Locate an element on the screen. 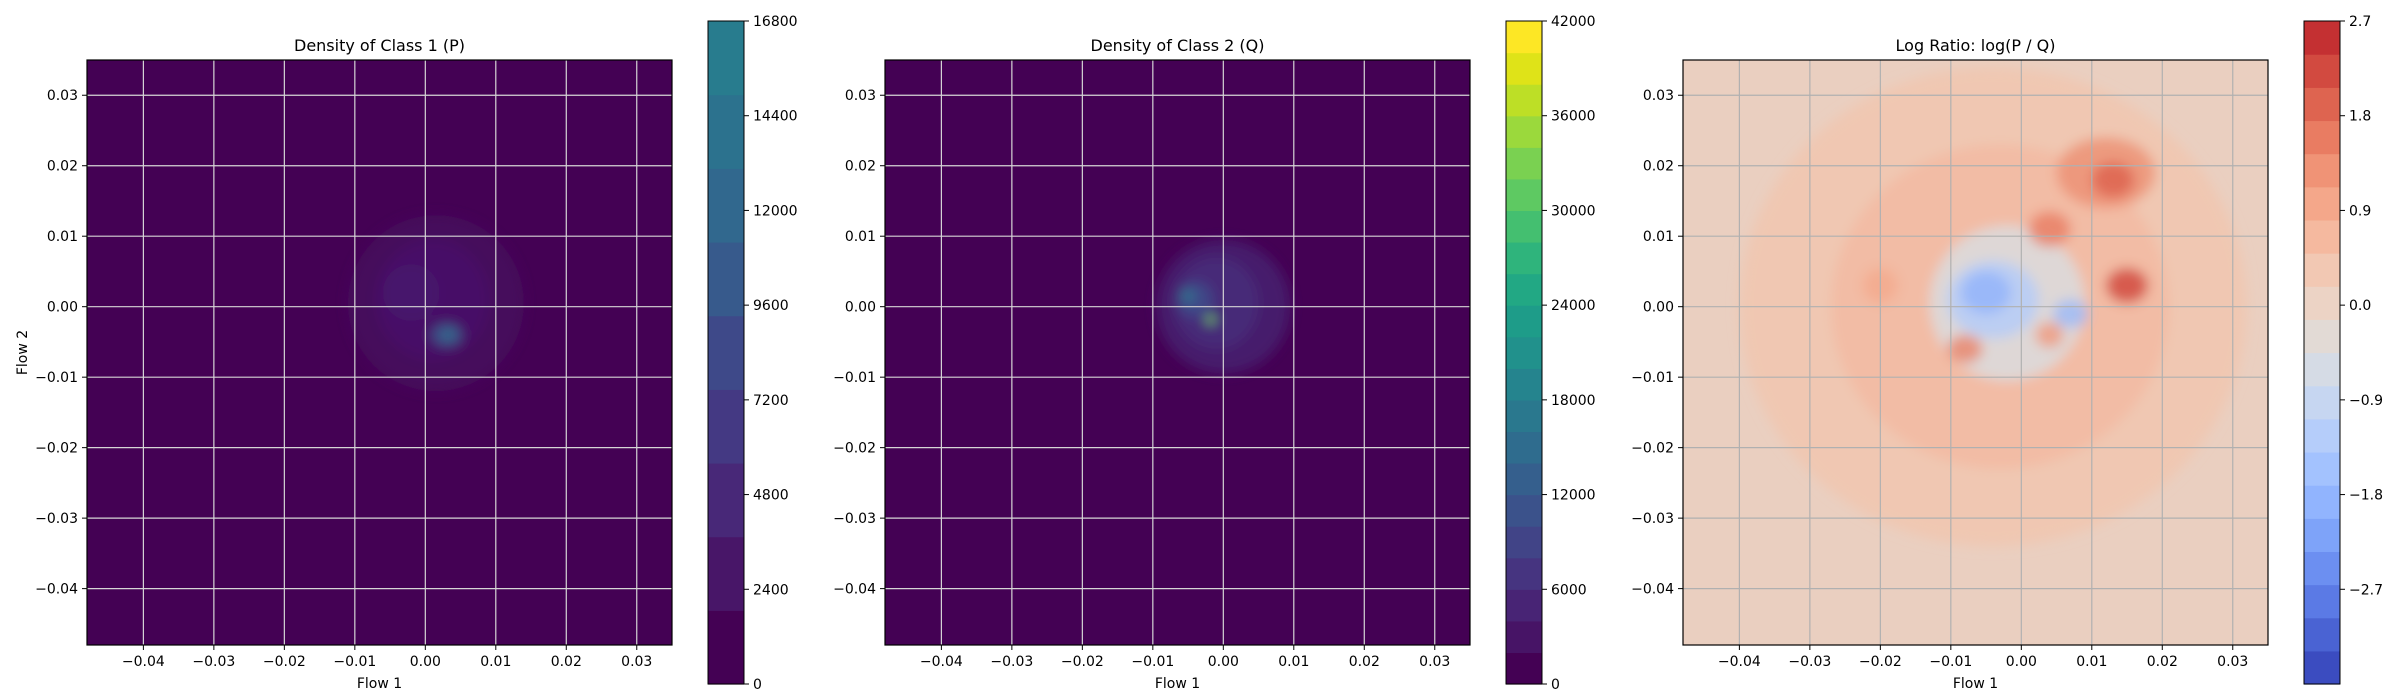  colorbar-tick-label: −2.7 is located at coordinates (2366, 590).